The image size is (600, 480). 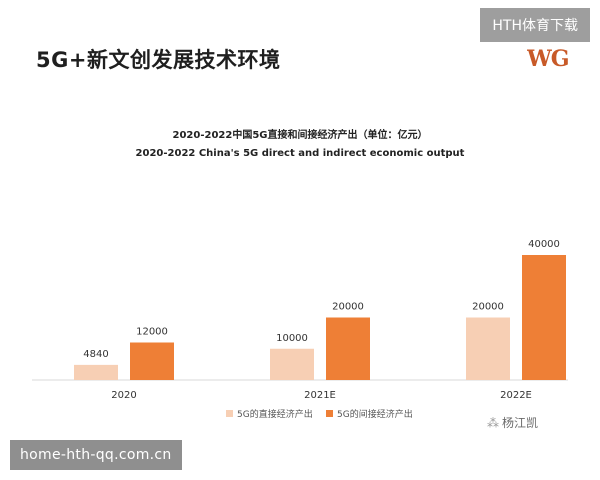 I want to click on data-label-2021e-series-1: 10000, so click(x=292, y=338).